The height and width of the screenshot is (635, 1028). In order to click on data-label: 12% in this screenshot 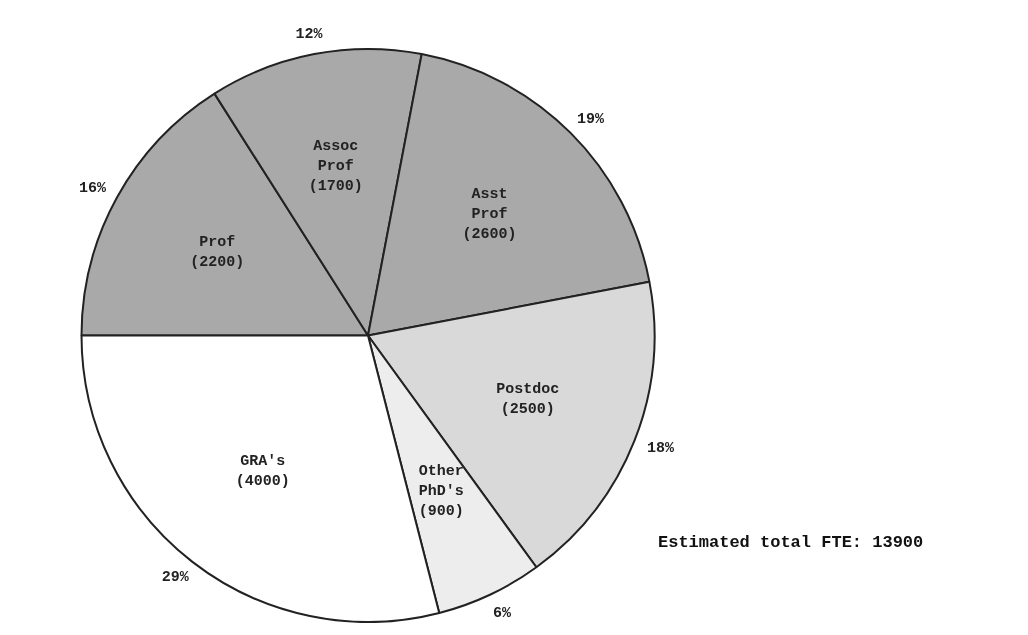, I will do `click(309, 35)`.